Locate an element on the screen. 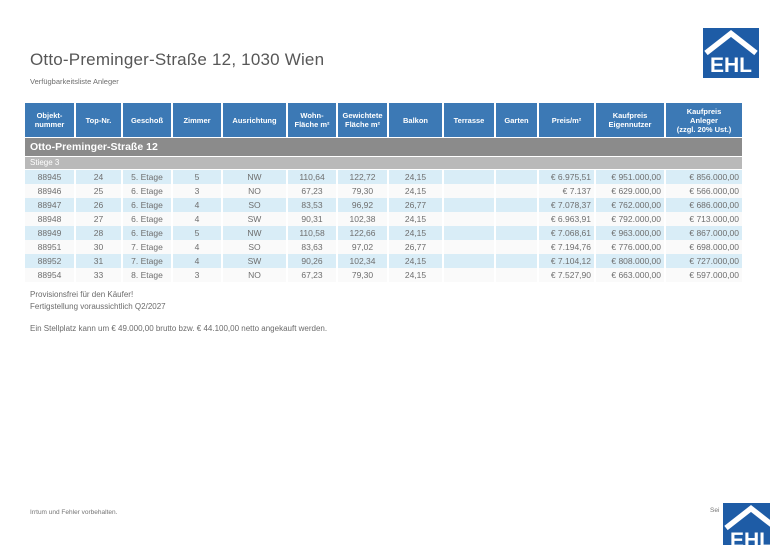 This screenshot has width=770, height=545. table-cell: € 7.068,61 is located at coordinates (567, 233).